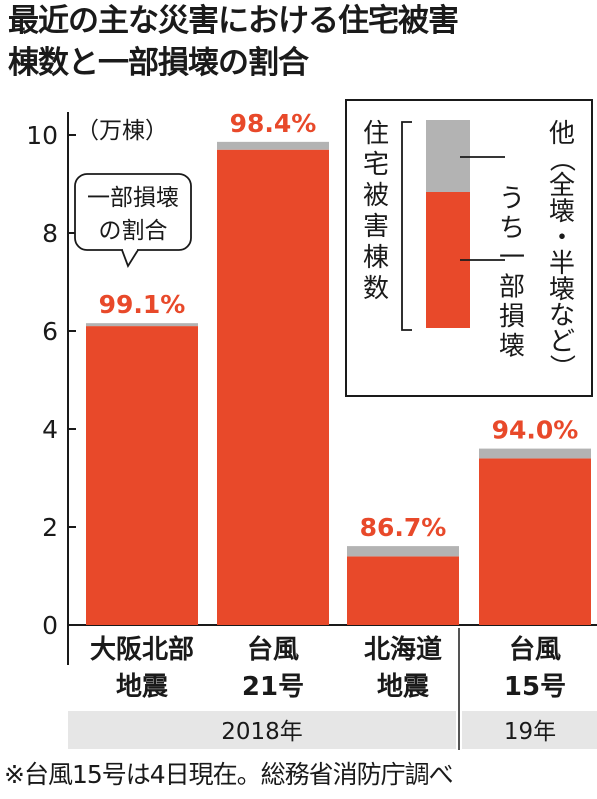 The width and height of the screenshot is (597, 799). What do you see at coordinates (448, 156) in the screenshot?
I see `legend-swatch-other` at bounding box center [448, 156].